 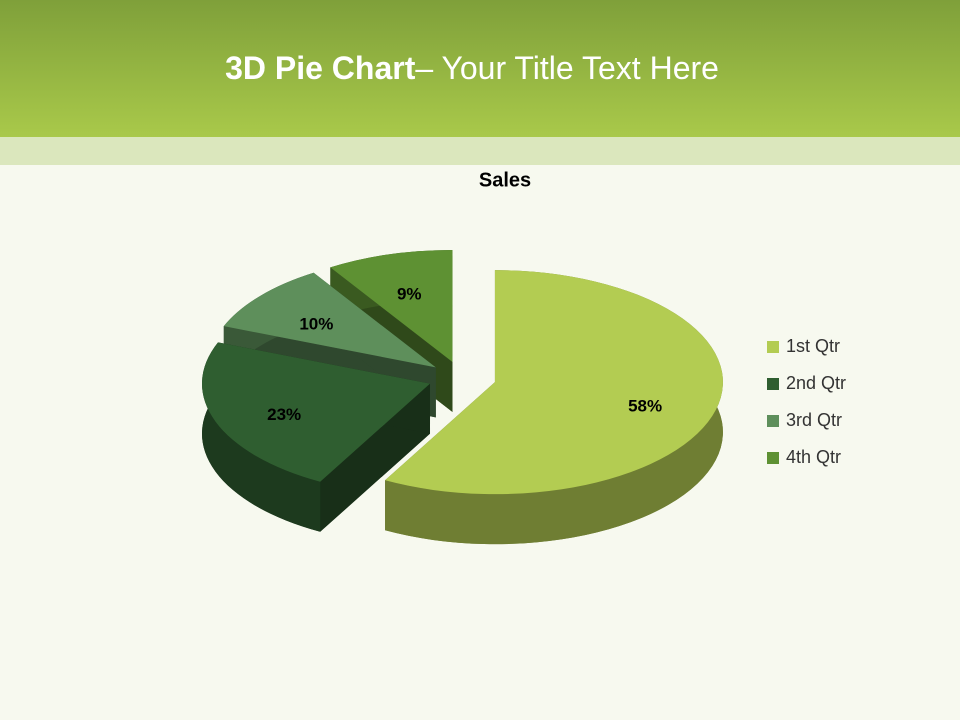 I want to click on title-bold: 3D Pie Chart, so click(x=320, y=68).